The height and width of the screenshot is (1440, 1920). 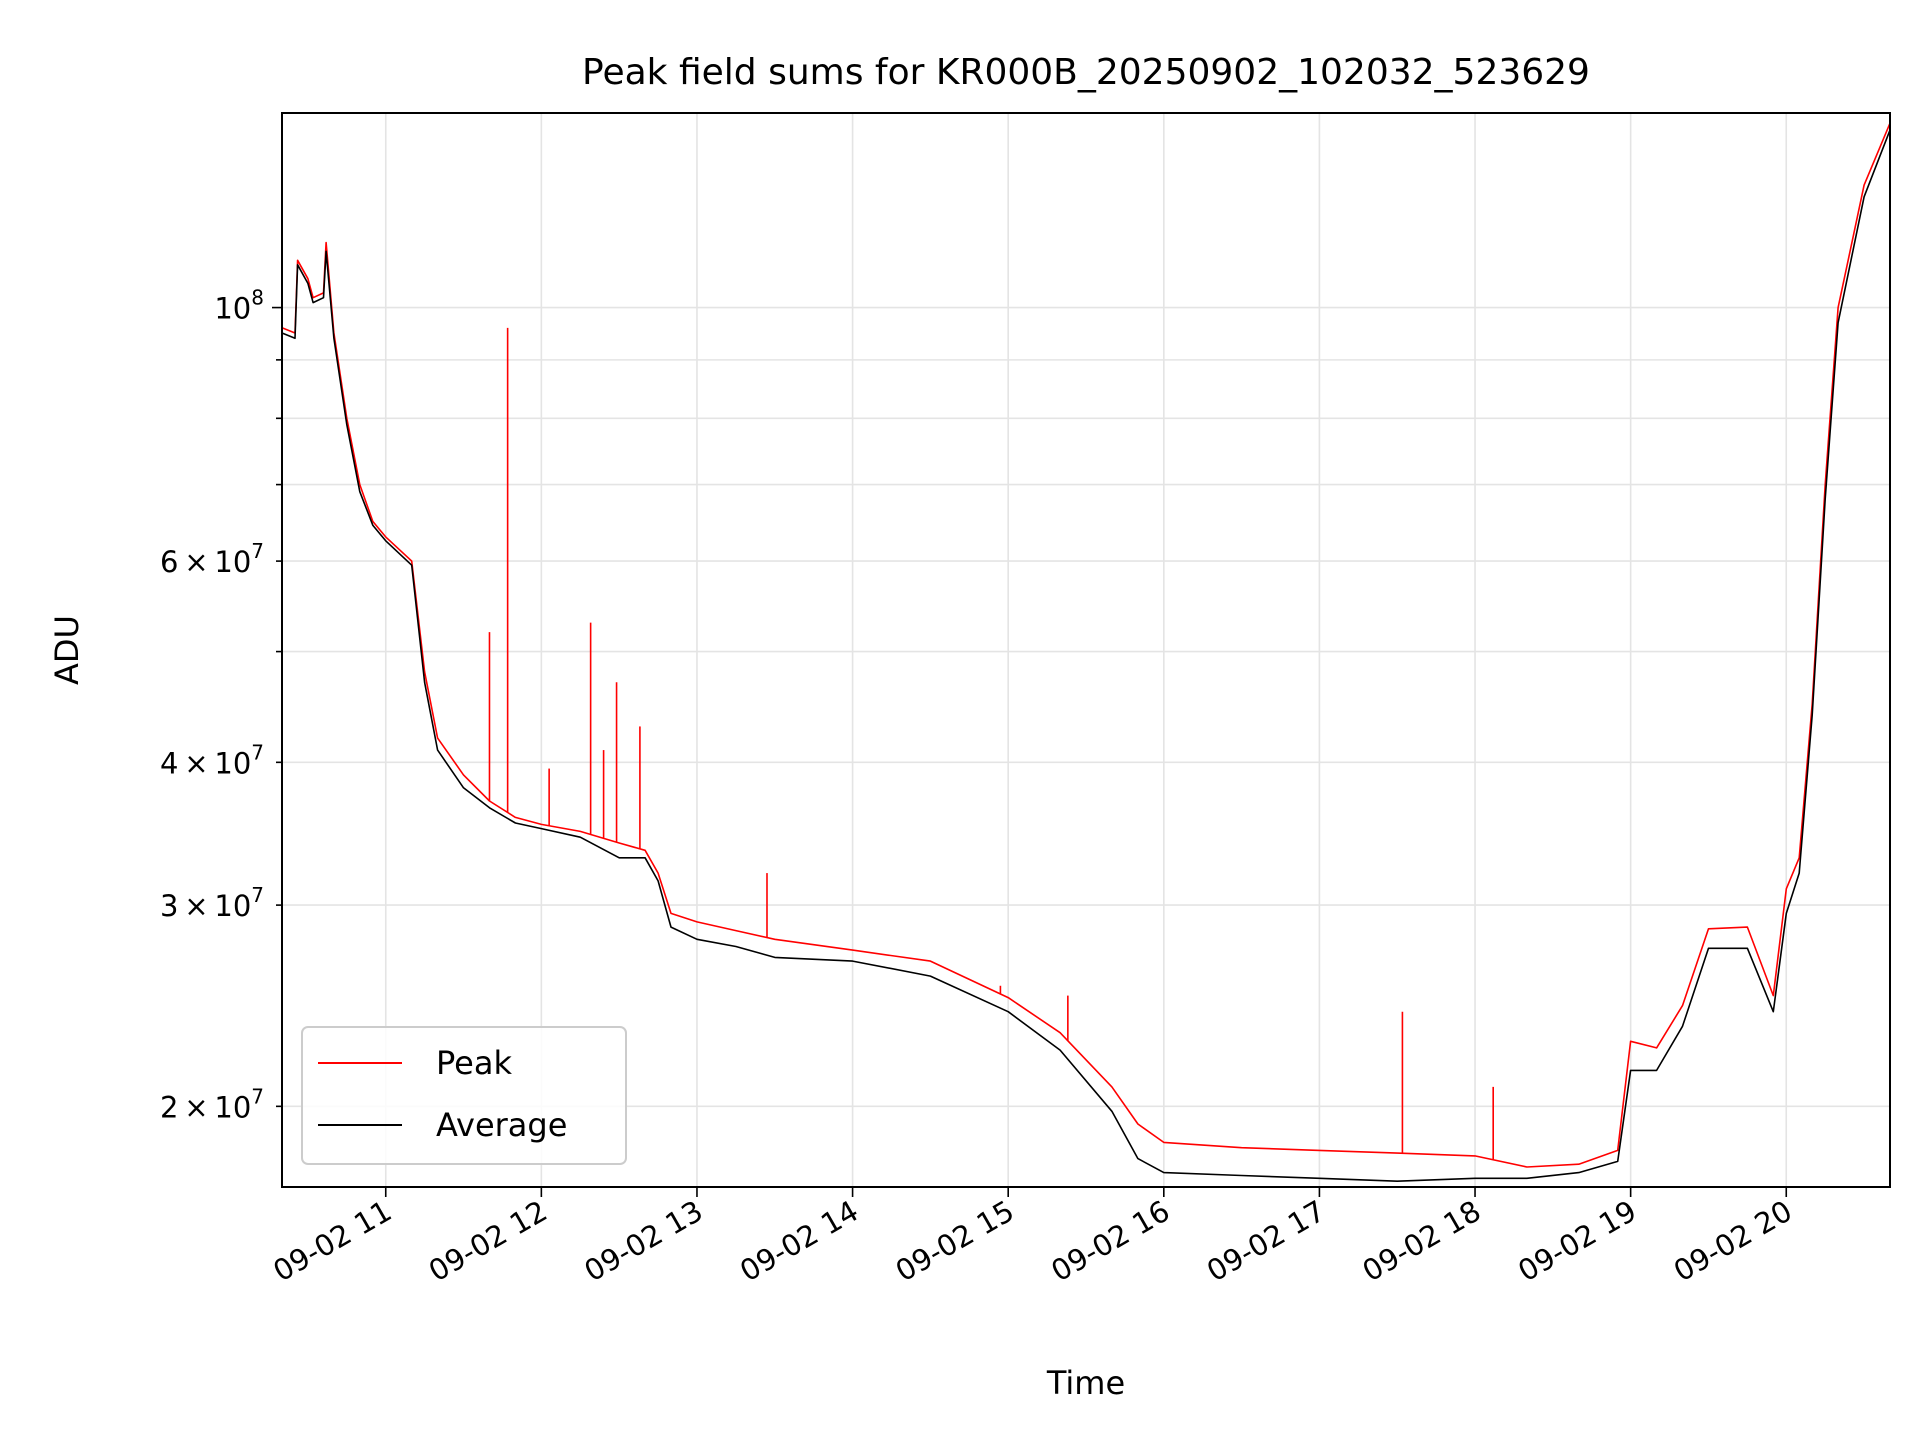 What do you see at coordinates (212, 760) in the screenshot?
I see `y-tick-label: 4 × 10⁷` at bounding box center [212, 760].